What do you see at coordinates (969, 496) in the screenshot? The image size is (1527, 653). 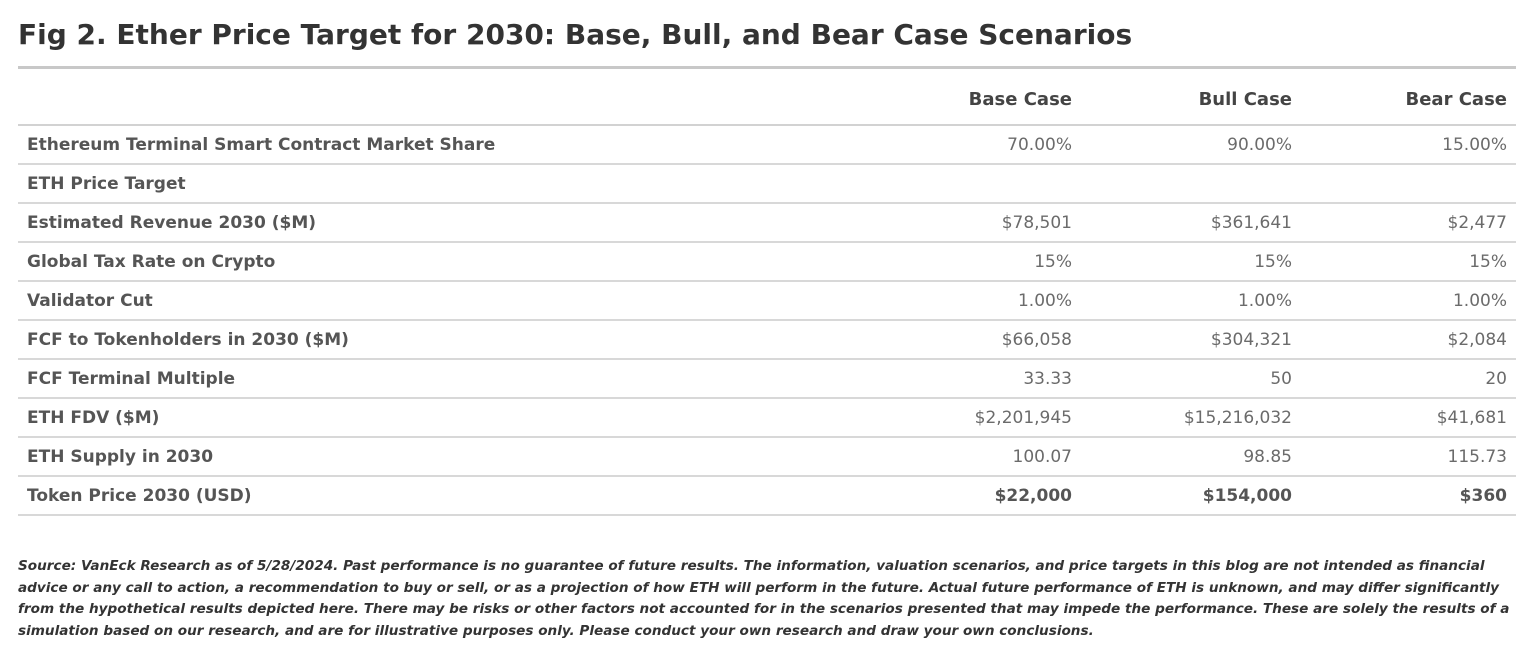 I see `cell-base-case: $22,000` at bounding box center [969, 496].